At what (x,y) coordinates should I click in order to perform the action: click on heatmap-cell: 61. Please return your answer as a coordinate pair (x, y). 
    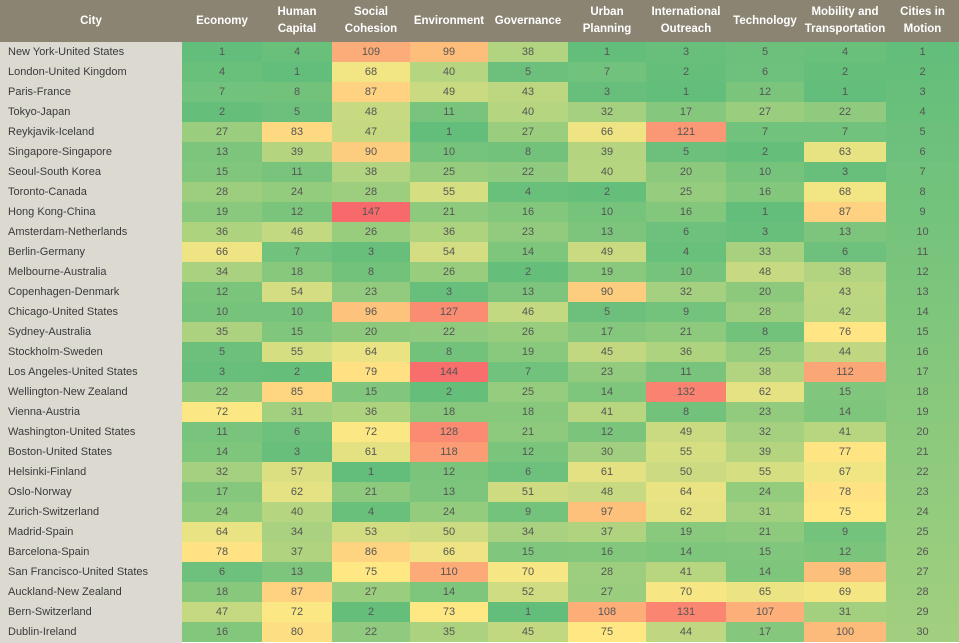
    Looking at the image, I should click on (607, 472).